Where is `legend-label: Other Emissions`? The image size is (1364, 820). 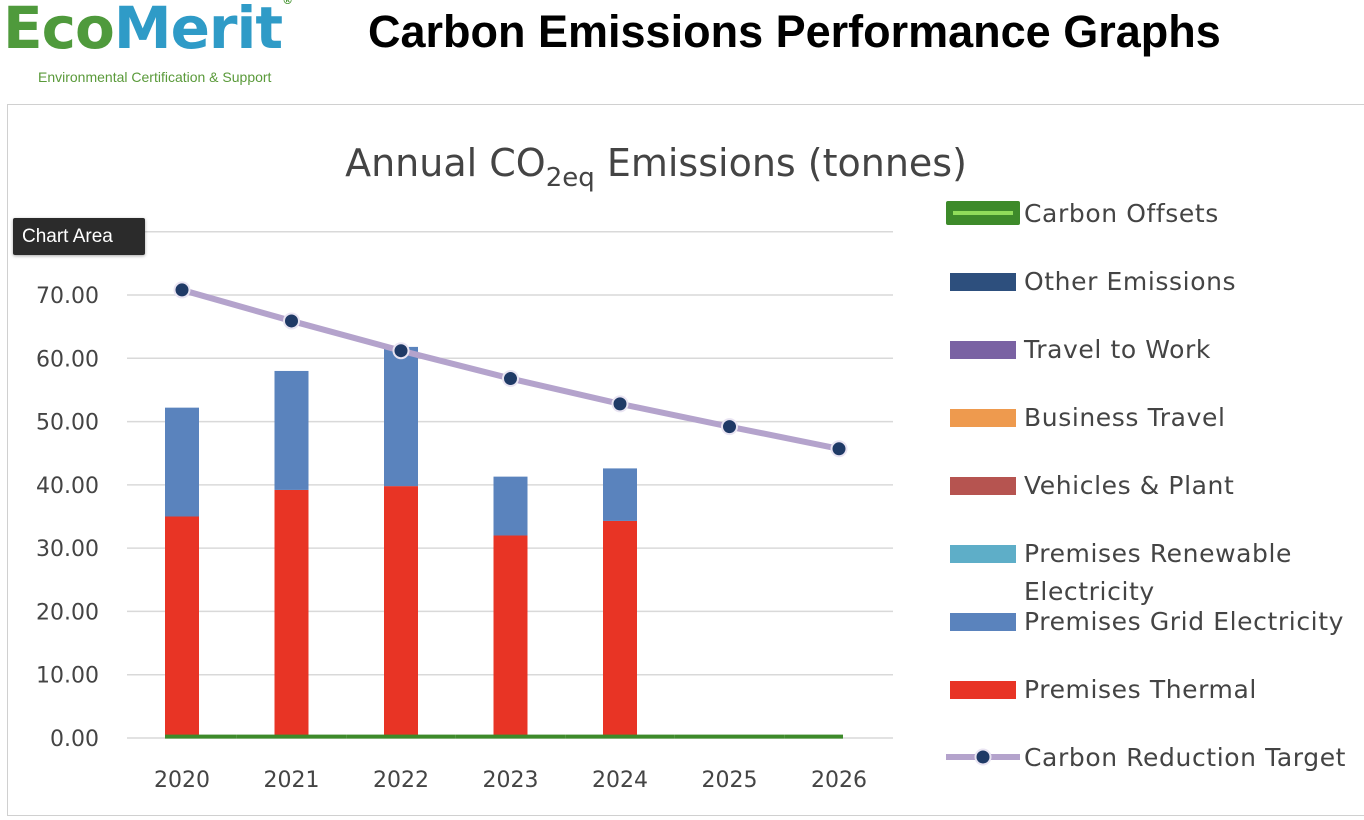
legend-label: Other Emissions is located at coordinates (1130, 281).